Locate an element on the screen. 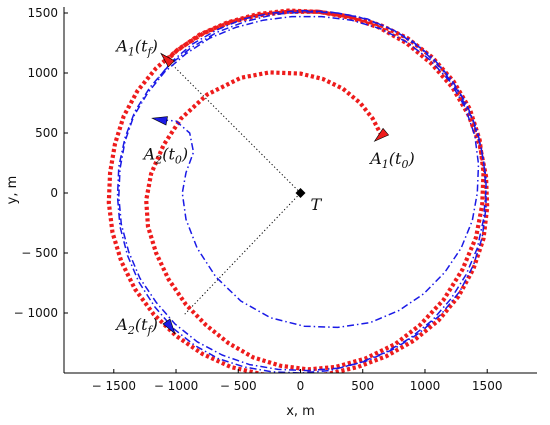  x-tick-label: 0 is located at coordinates (301, 386).